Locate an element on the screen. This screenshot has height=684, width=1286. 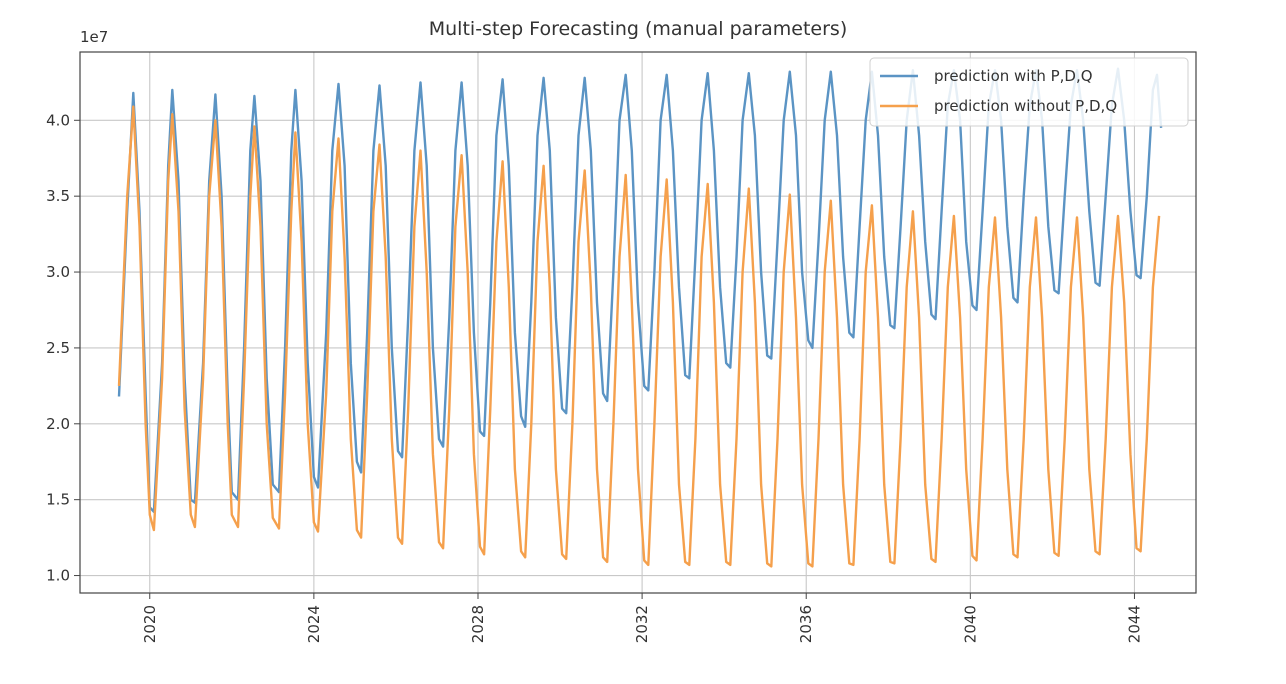
x-tick-label: 2024 is located at coordinates (314, 624).